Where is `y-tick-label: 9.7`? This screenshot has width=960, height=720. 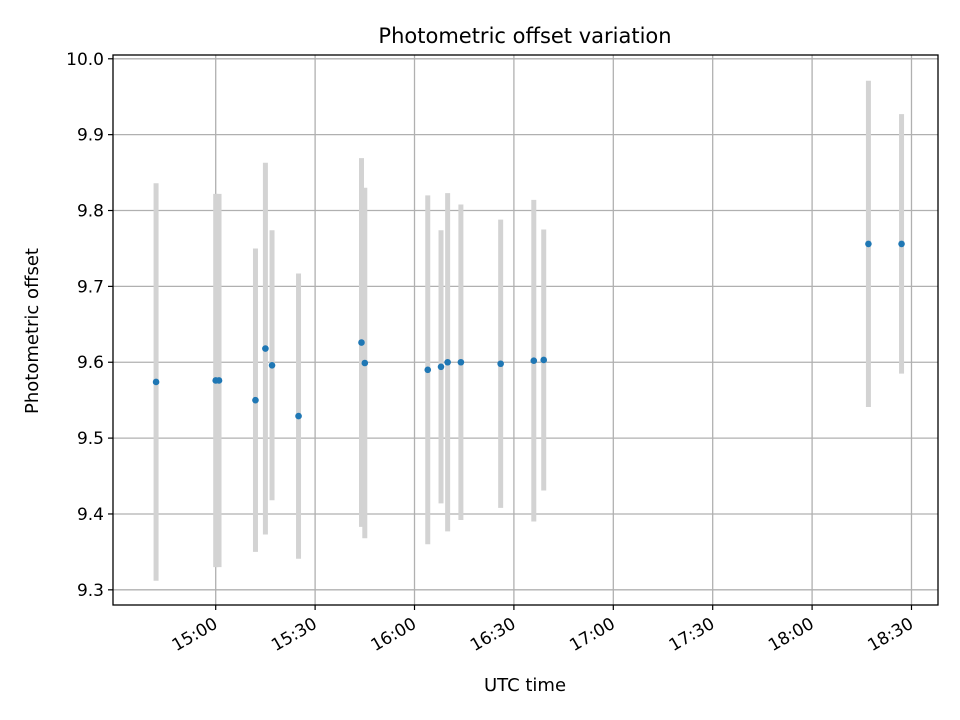
y-tick-label: 9.7 is located at coordinates (90, 287).